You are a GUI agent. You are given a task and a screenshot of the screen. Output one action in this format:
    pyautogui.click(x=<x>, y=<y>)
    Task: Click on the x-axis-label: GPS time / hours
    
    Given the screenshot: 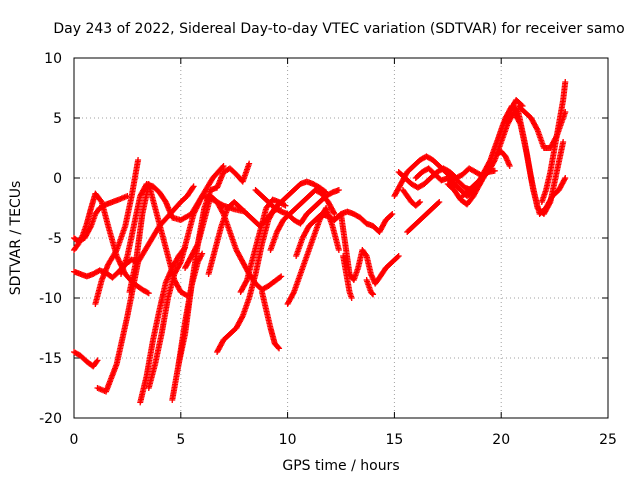 What is the action you would take?
    pyautogui.click(x=340, y=466)
    